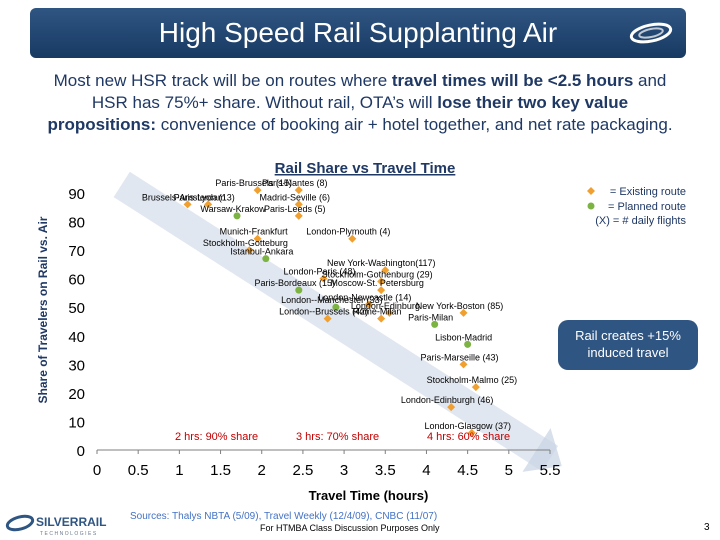 The image size is (720, 540). I want to click on point-label: Madrid-Seville (6), so click(295, 197).